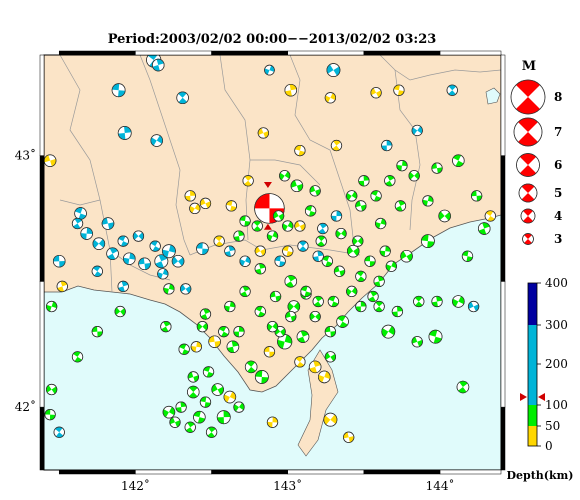 Image resolution: width=580 pixels, height=500 pixels. I want to click on depth-band, so click(532, 365).